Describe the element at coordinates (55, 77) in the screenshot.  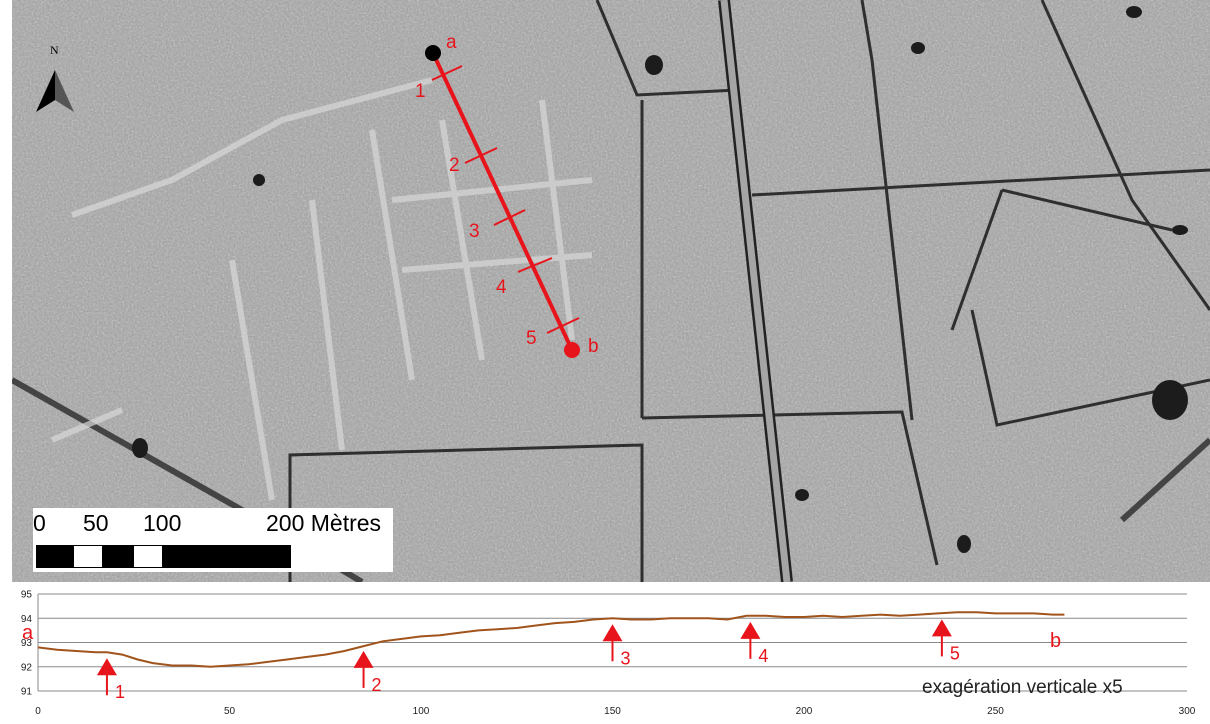
I see `north-arrow-icon: N` at that location.